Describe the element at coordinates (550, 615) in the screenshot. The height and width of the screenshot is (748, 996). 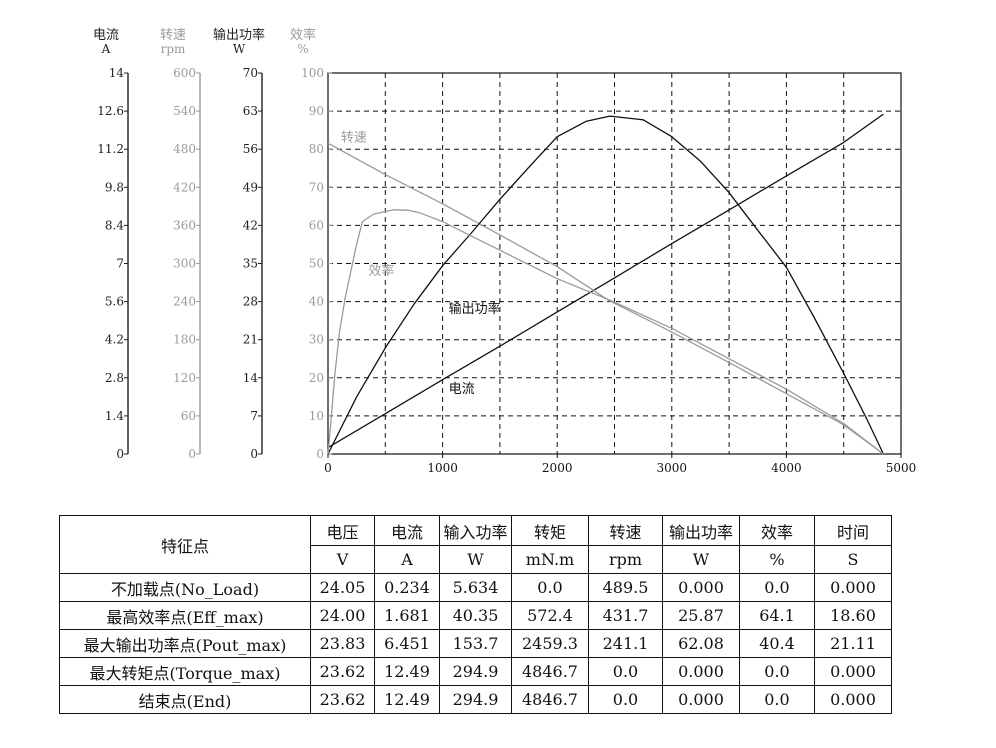
I see `table-cell: 572.4` at that location.